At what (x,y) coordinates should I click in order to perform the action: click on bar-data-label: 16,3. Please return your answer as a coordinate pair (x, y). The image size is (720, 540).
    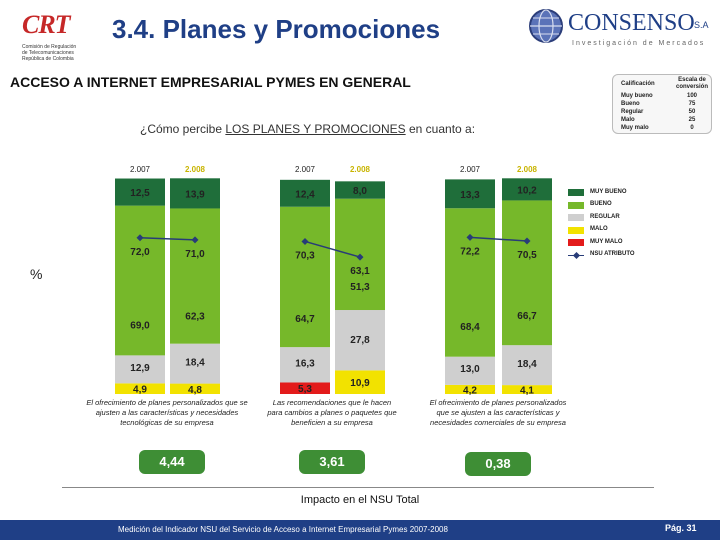
    Looking at the image, I should click on (305, 364).